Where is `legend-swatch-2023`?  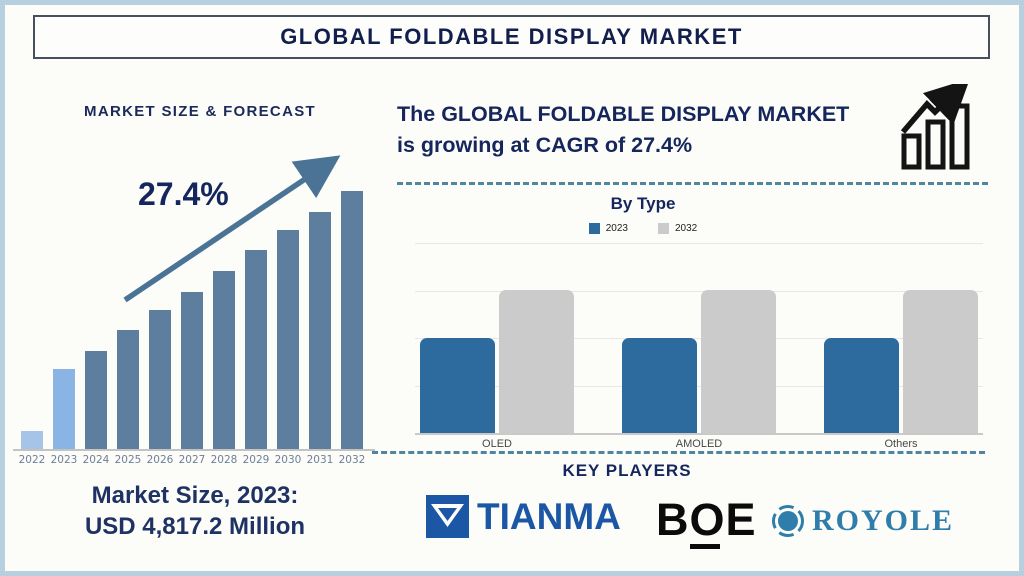 legend-swatch-2023 is located at coordinates (594, 228).